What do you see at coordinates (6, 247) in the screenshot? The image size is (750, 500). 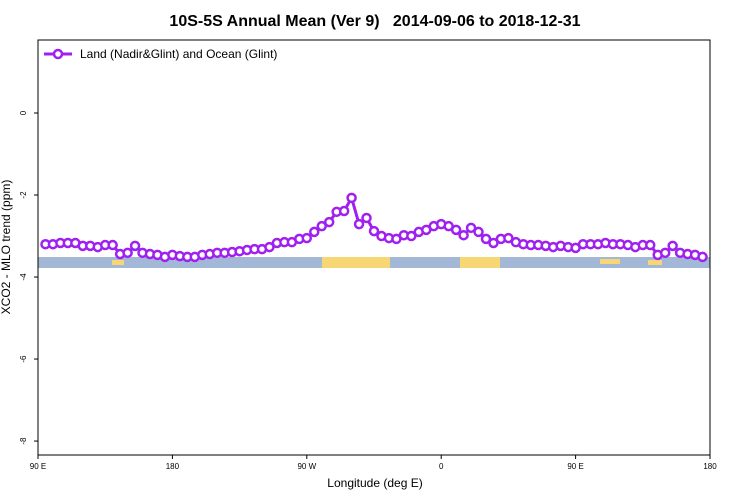 I see `y-axis-label: XCO2 - MLO trend (ppm)` at bounding box center [6, 247].